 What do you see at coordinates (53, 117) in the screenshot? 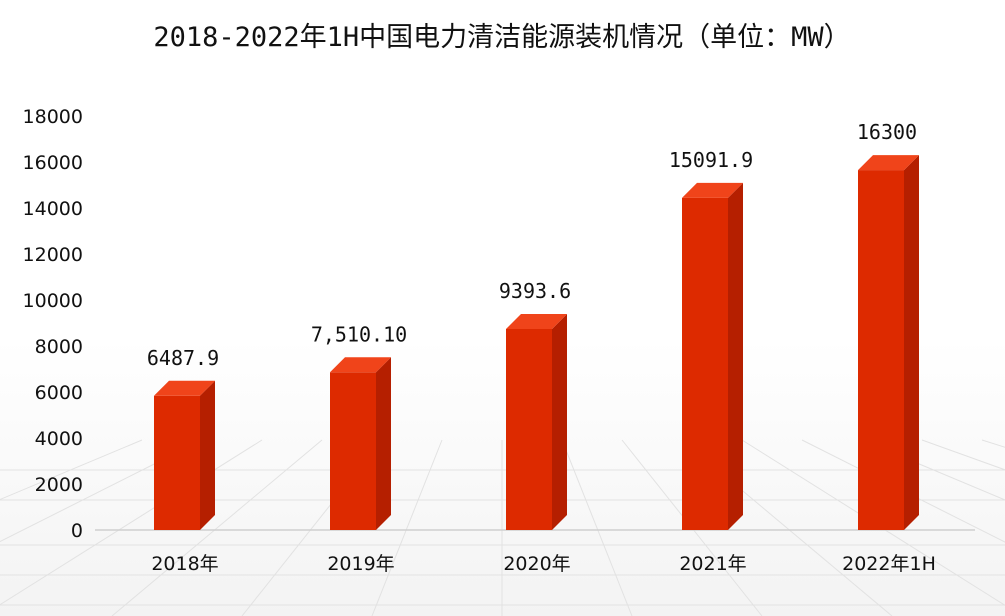
I see `y-tick-label: 18000` at bounding box center [53, 117].